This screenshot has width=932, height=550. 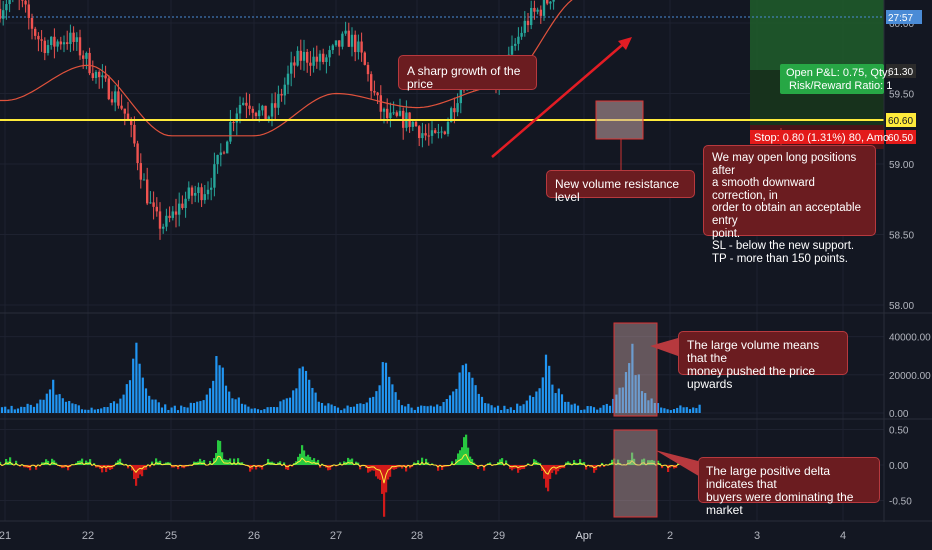 I want to click on strategy-line: We may open long positions after, so click(x=784, y=164).